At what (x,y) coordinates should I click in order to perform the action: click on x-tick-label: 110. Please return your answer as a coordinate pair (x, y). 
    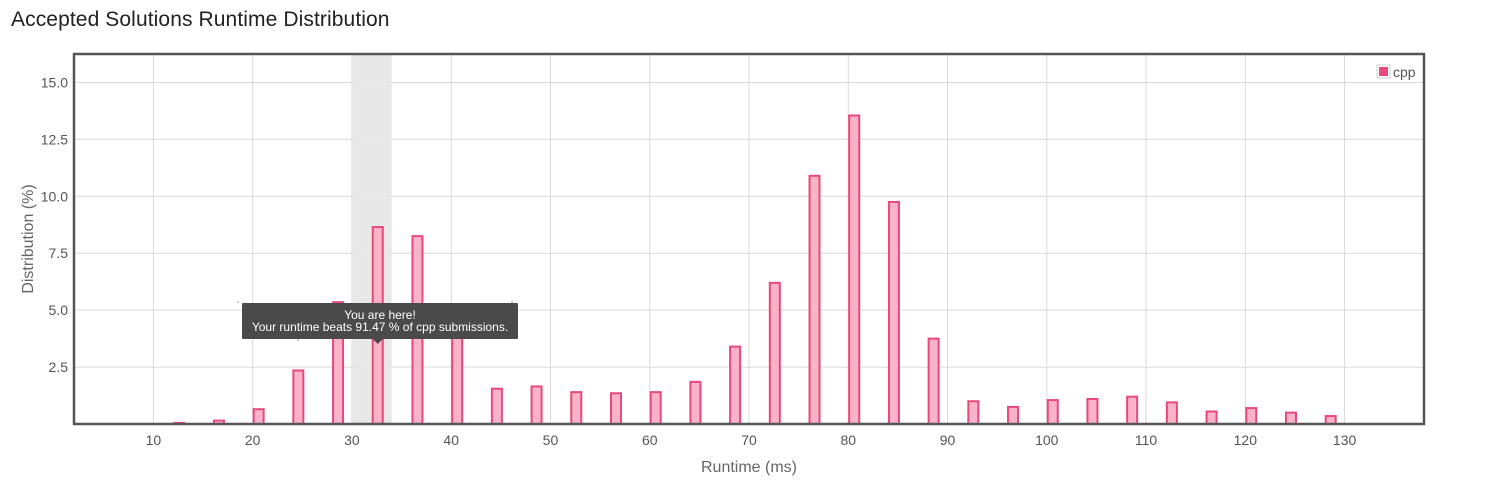
    Looking at the image, I should click on (1146, 440).